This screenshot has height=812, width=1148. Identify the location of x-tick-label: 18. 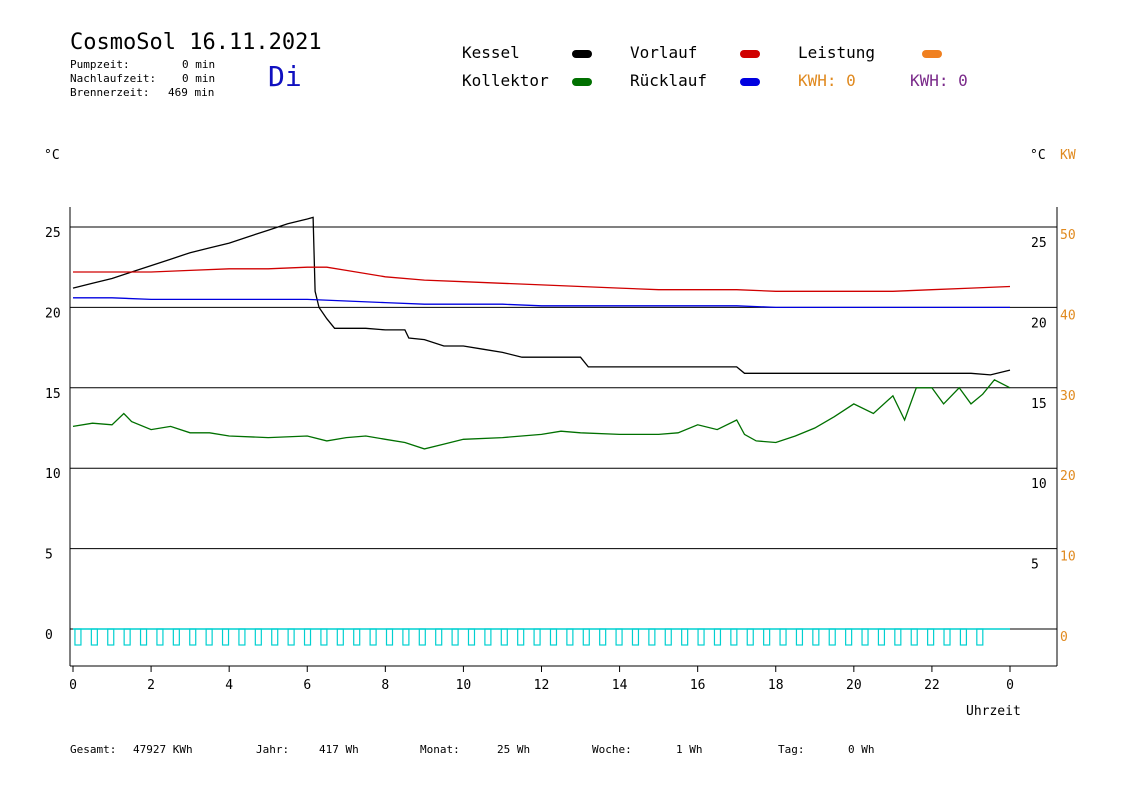
(776, 685).